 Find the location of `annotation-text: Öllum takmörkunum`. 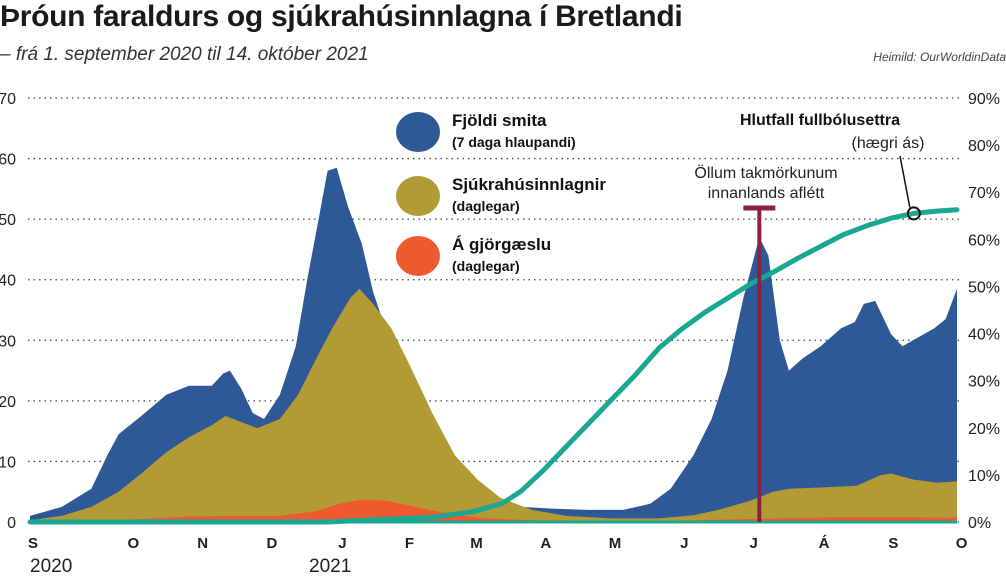

annotation-text: Öllum takmörkunum is located at coordinates (765, 173).